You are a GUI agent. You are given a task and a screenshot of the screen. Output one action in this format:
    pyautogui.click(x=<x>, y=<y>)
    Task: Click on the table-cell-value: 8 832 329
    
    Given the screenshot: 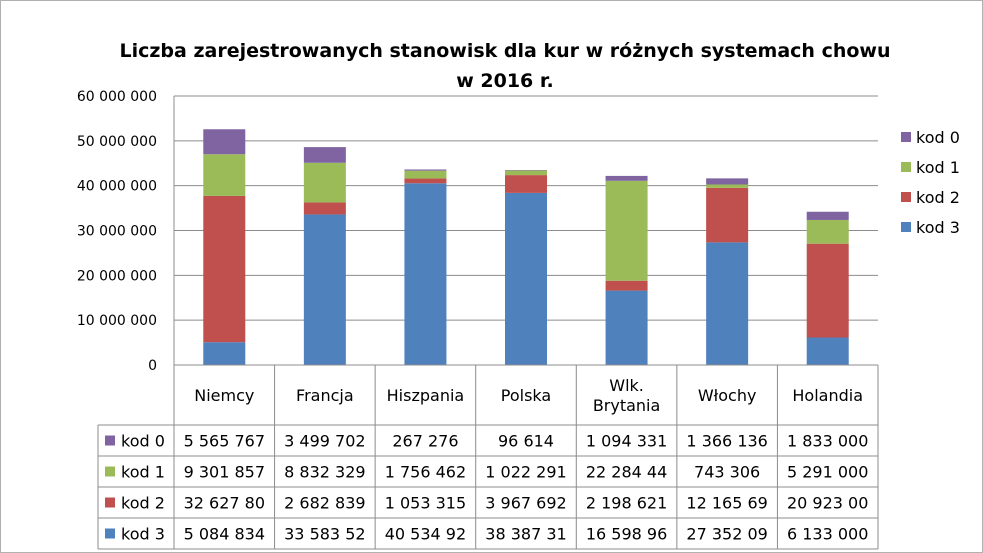 What is the action you would take?
    pyautogui.click(x=324, y=472)
    